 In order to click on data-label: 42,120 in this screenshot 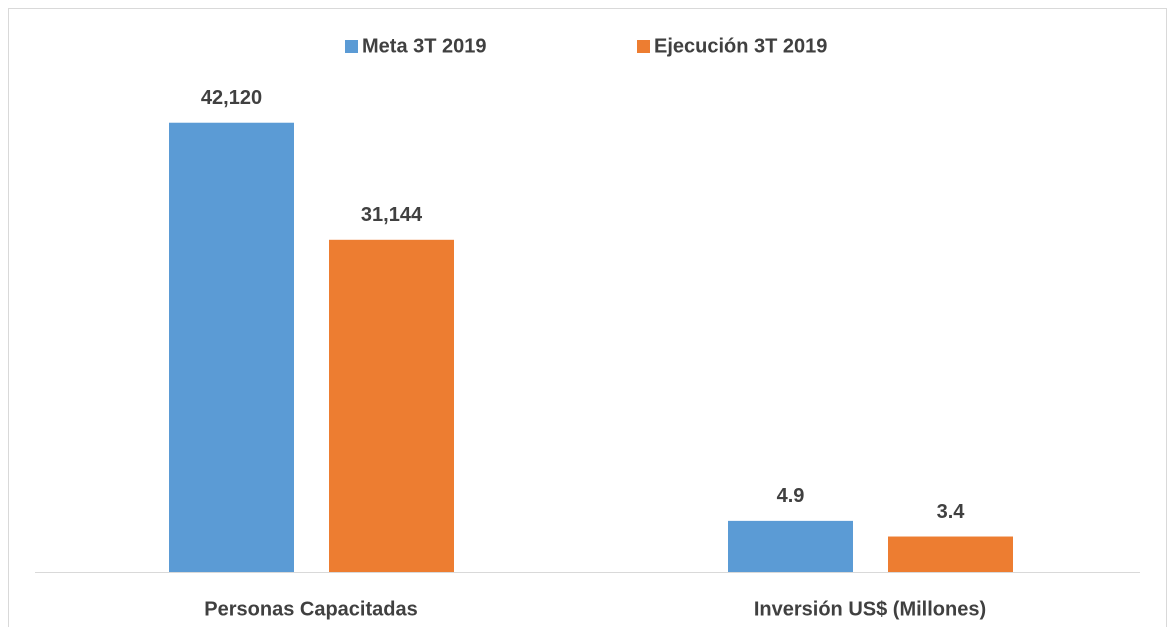, I will do `click(231, 98)`.